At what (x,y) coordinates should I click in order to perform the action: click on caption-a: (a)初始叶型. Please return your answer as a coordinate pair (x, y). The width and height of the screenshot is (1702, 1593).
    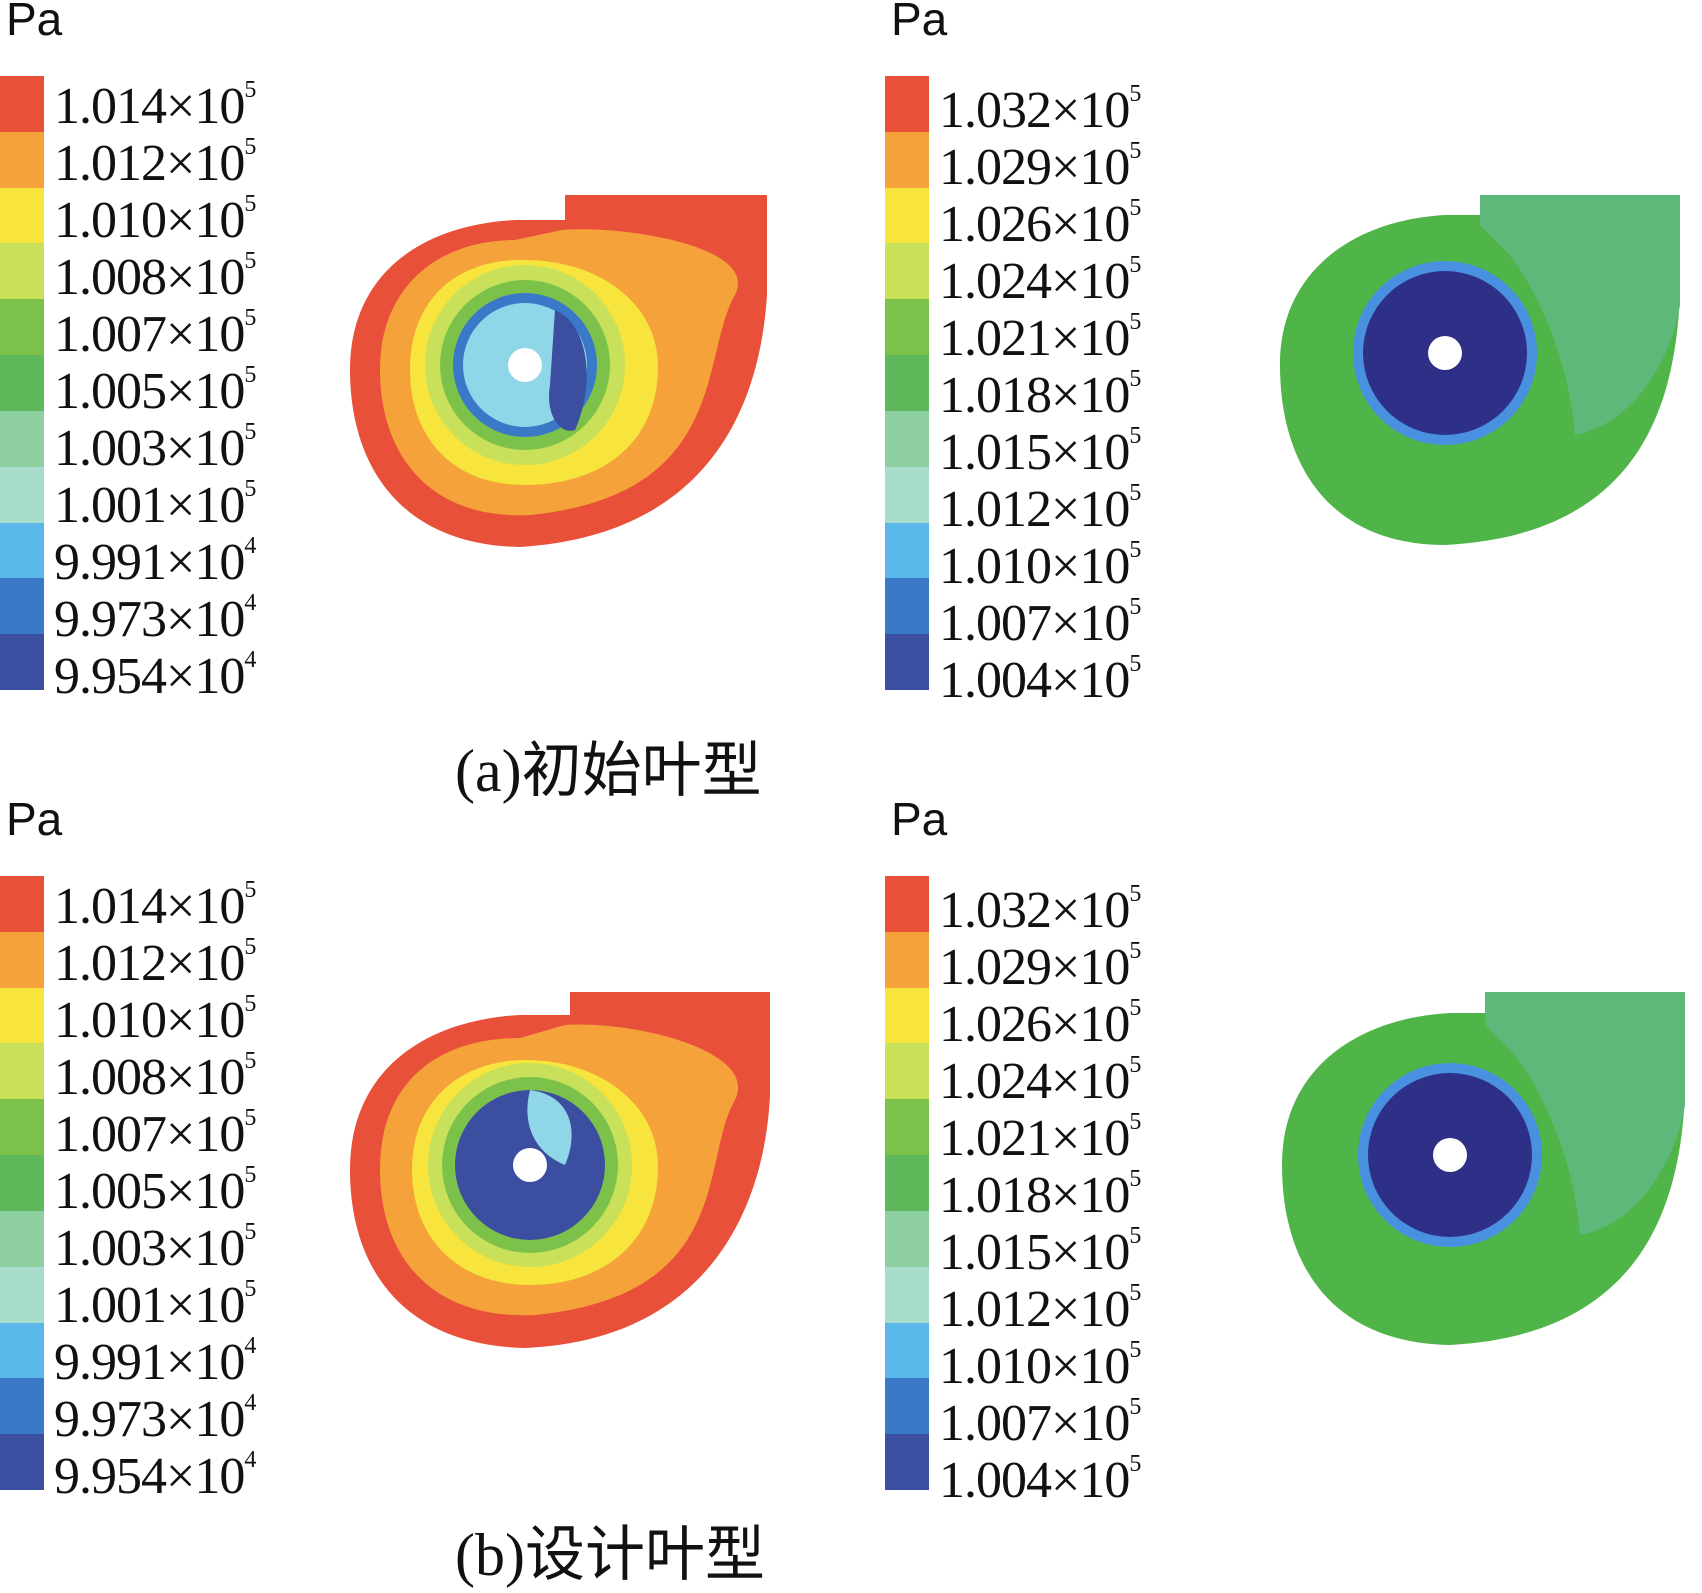
    Looking at the image, I should click on (608, 771).